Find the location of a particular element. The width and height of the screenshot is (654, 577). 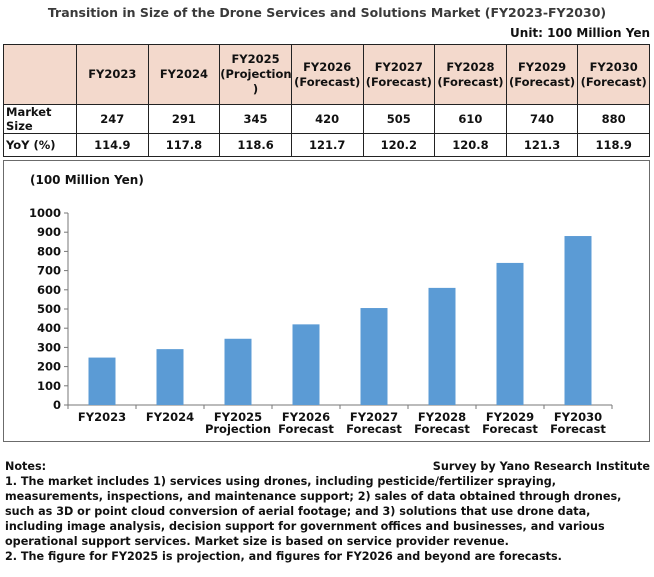

table-cell: 505 is located at coordinates (399, 119).